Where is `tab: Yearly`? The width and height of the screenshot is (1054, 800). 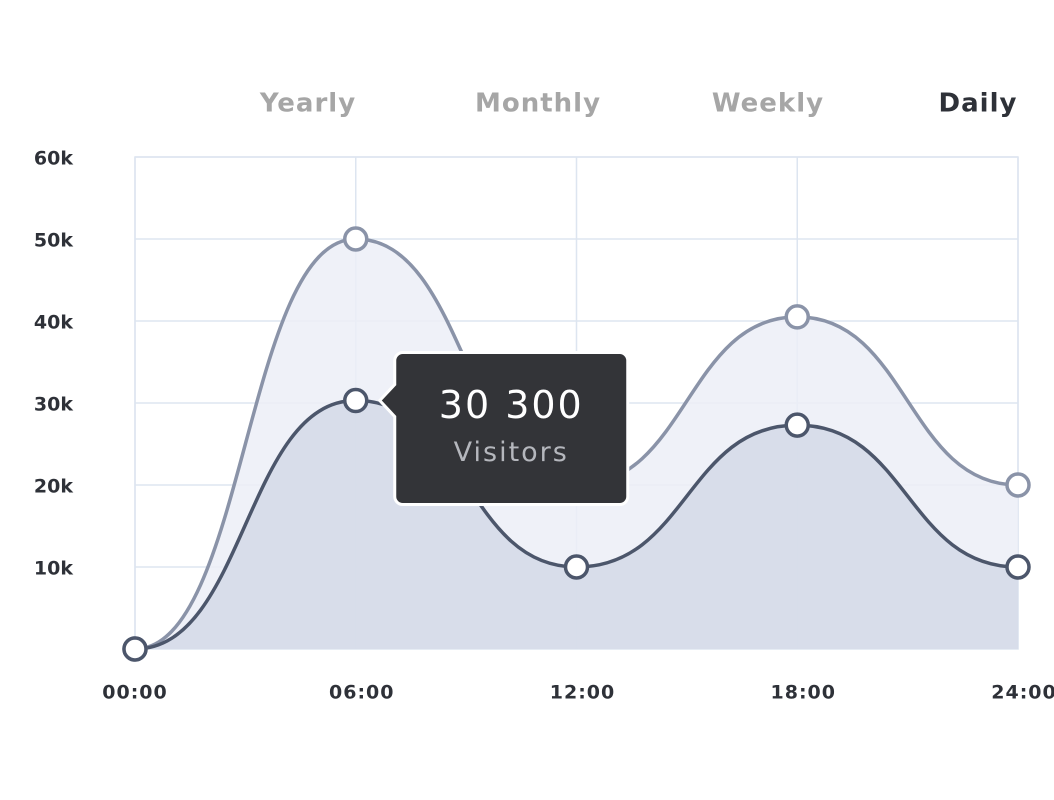 tab: Yearly is located at coordinates (307, 104).